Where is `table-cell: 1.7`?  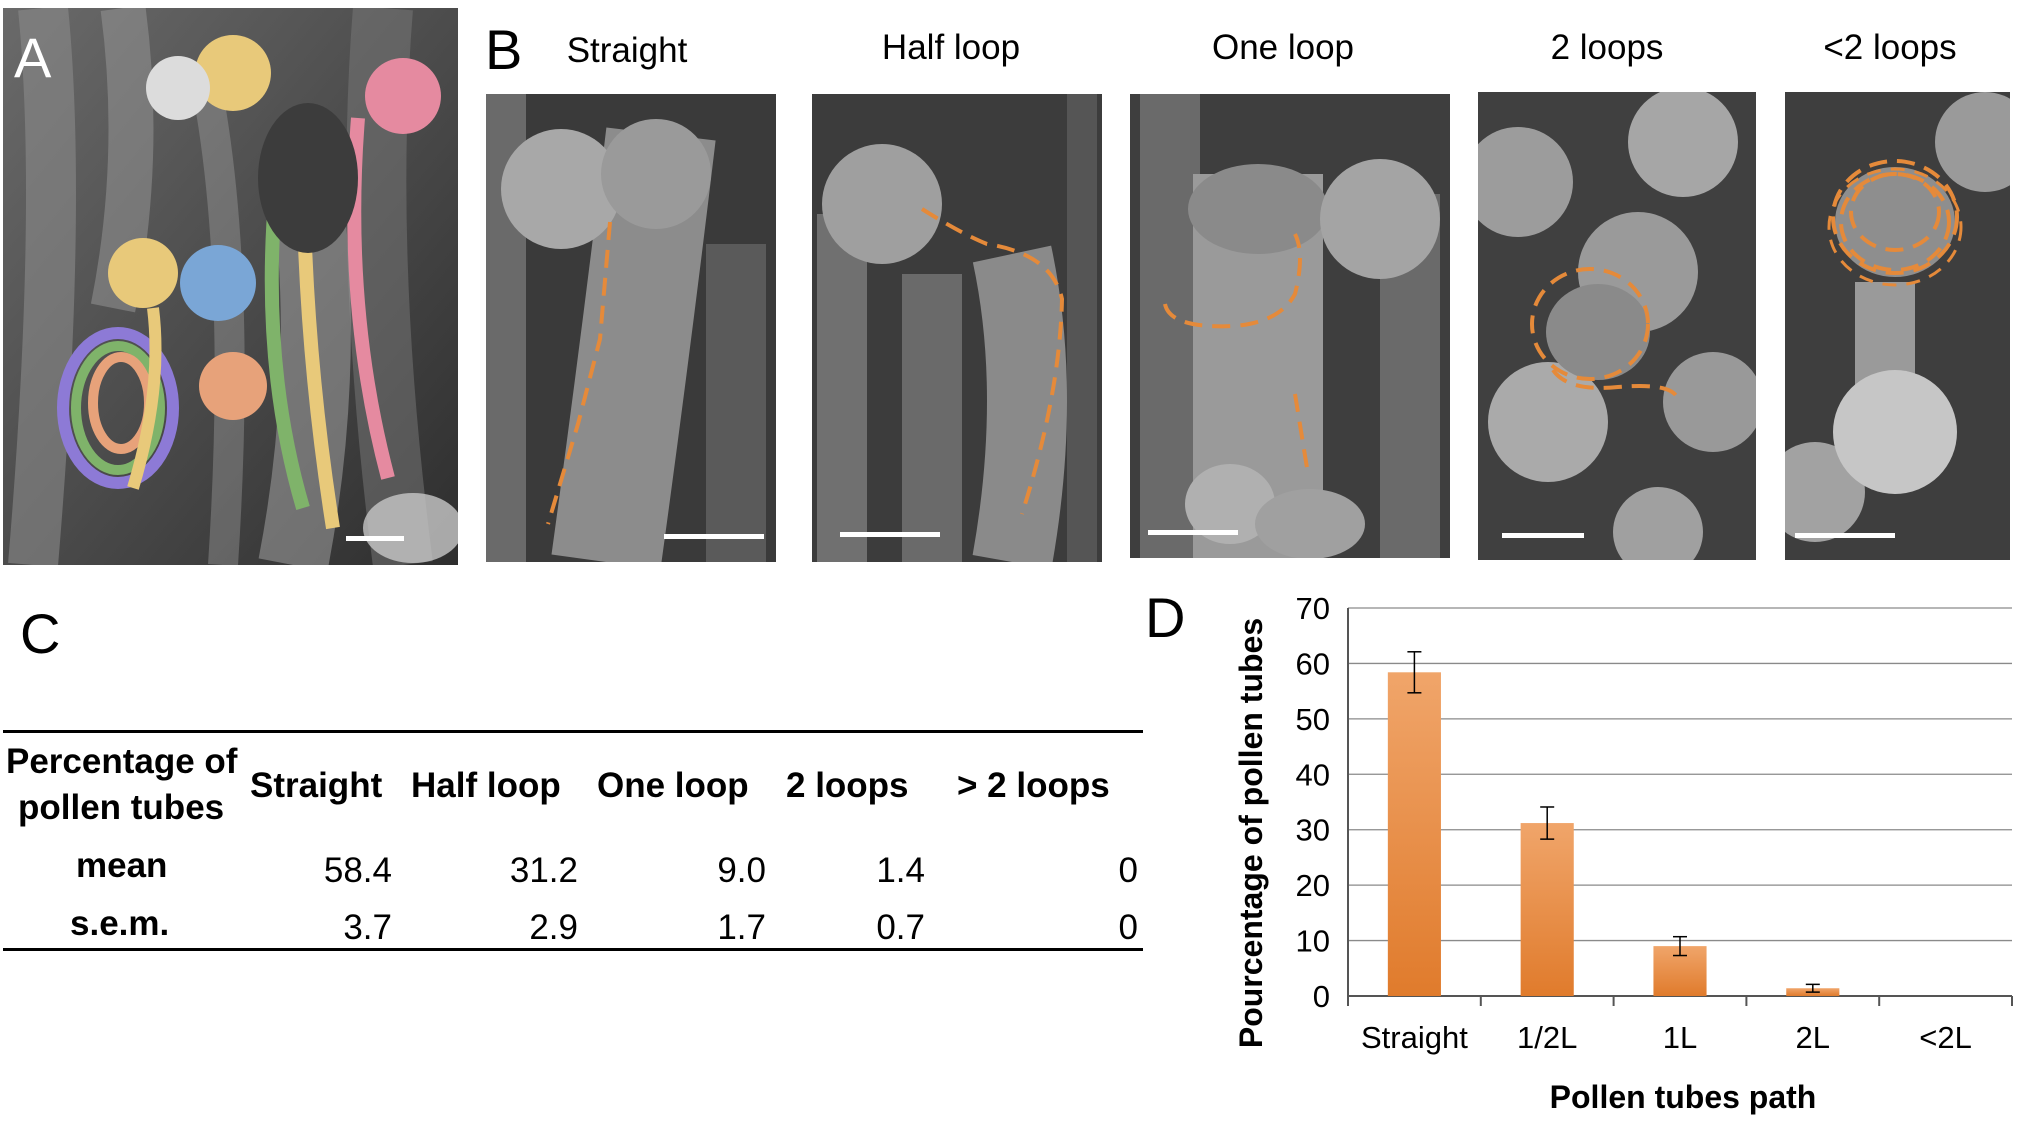 table-cell: 1.7 is located at coordinates (741, 927).